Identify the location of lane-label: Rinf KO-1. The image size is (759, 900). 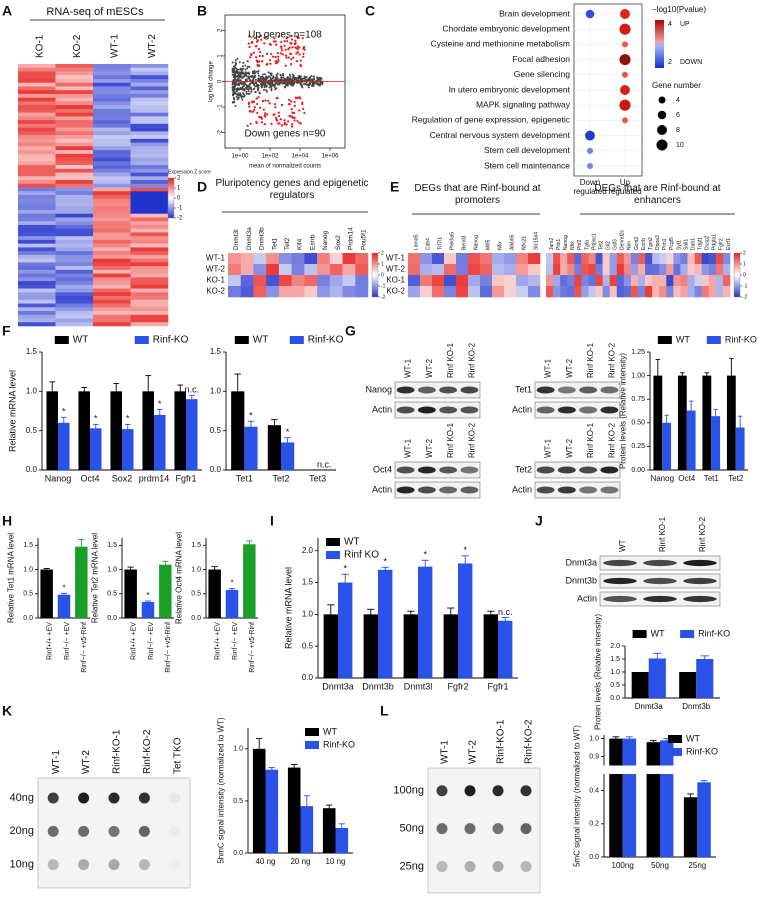
(450, 360).